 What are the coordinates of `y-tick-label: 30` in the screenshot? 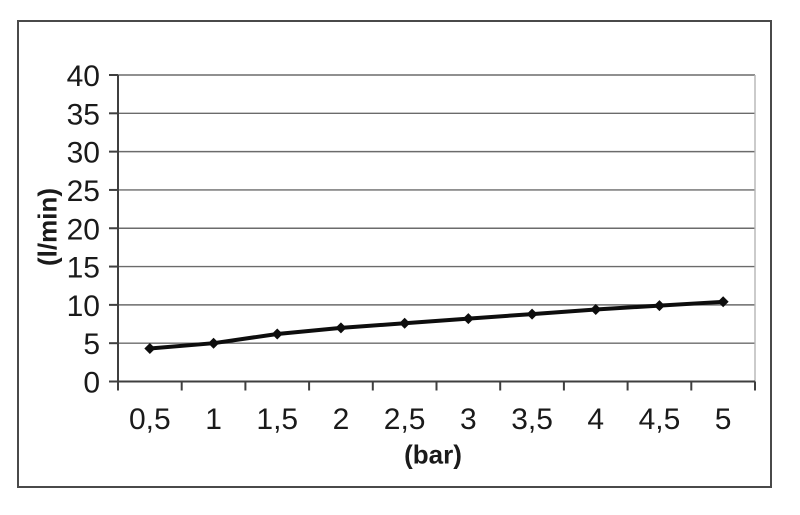 It's located at (83, 153).